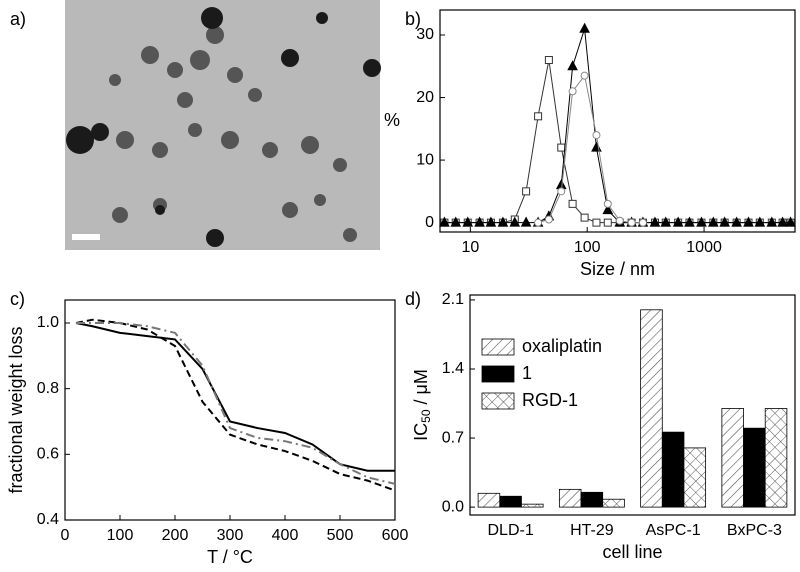 The width and height of the screenshot is (800, 572). Describe the element at coordinates (285, 535) in the screenshot. I see `x-tick-label: 400` at that location.